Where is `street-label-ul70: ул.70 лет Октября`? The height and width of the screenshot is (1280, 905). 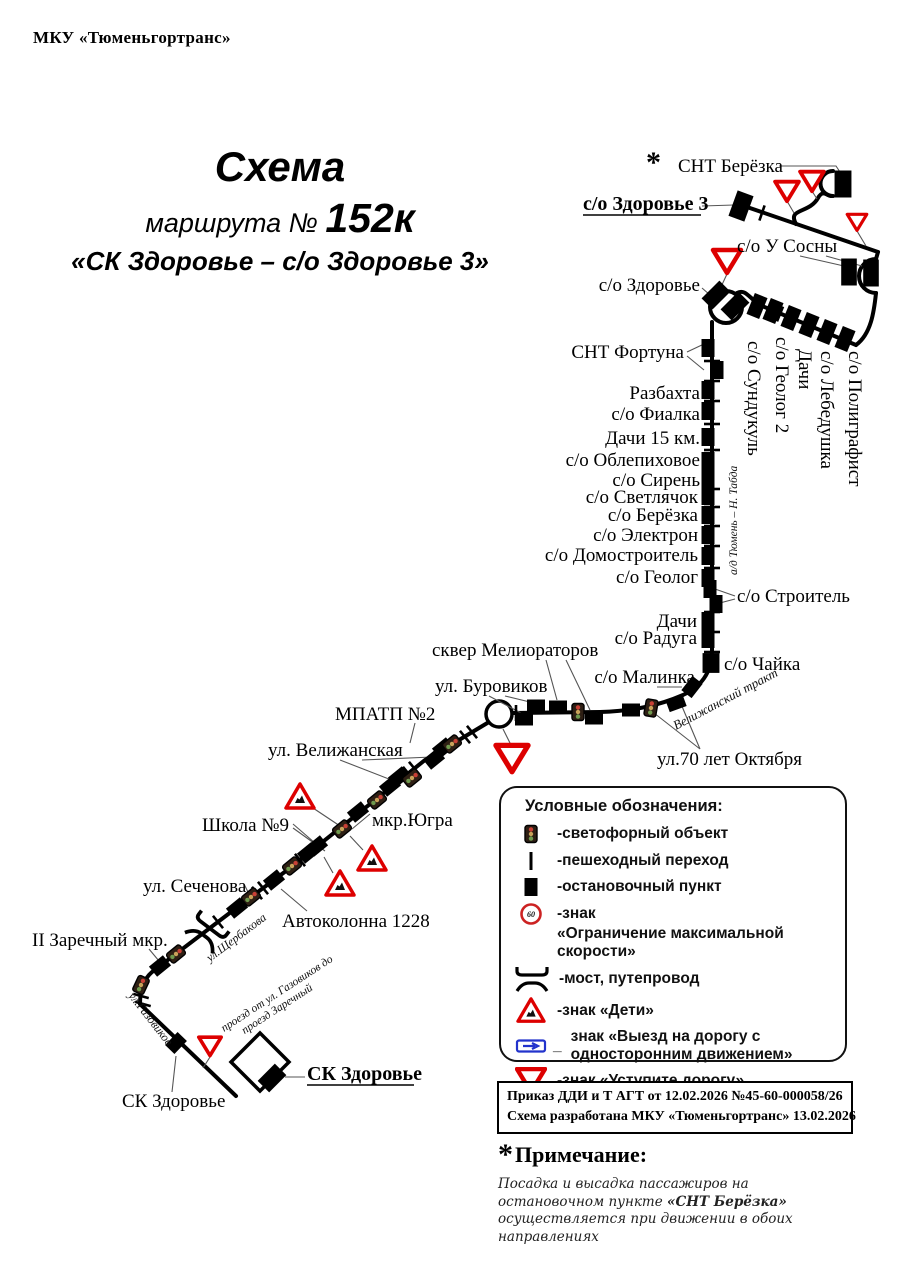
street-label-ul70: ул.70 лет Октября is located at coordinates (729, 759).